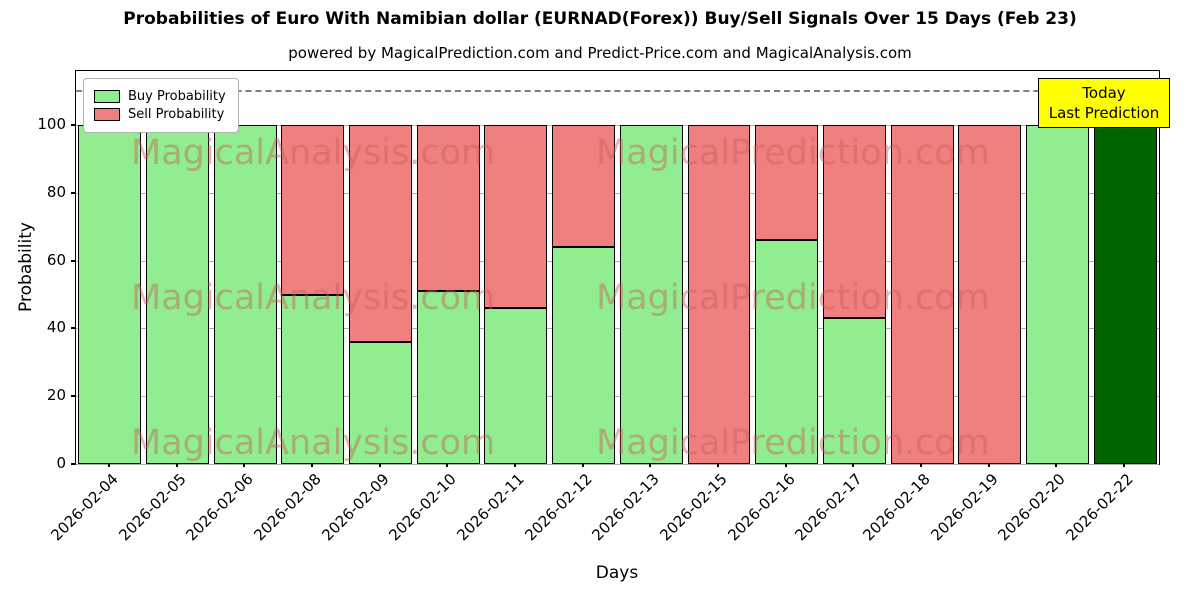 The height and width of the screenshot is (600, 1200). What do you see at coordinates (84, 507) in the screenshot?
I see `x-tick-label: 2026-02-04` at bounding box center [84, 507].